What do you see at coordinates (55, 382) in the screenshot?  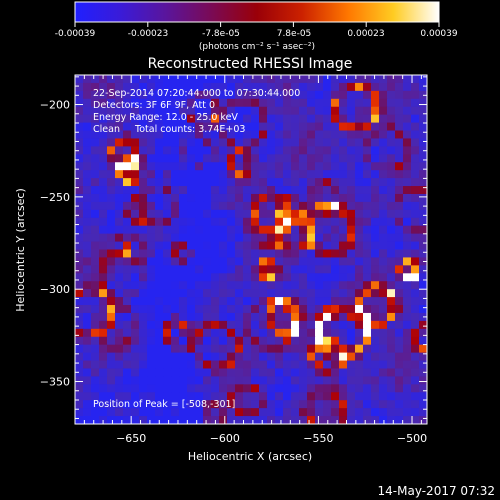 I see `y-tick-label: −350` at bounding box center [55, 382].